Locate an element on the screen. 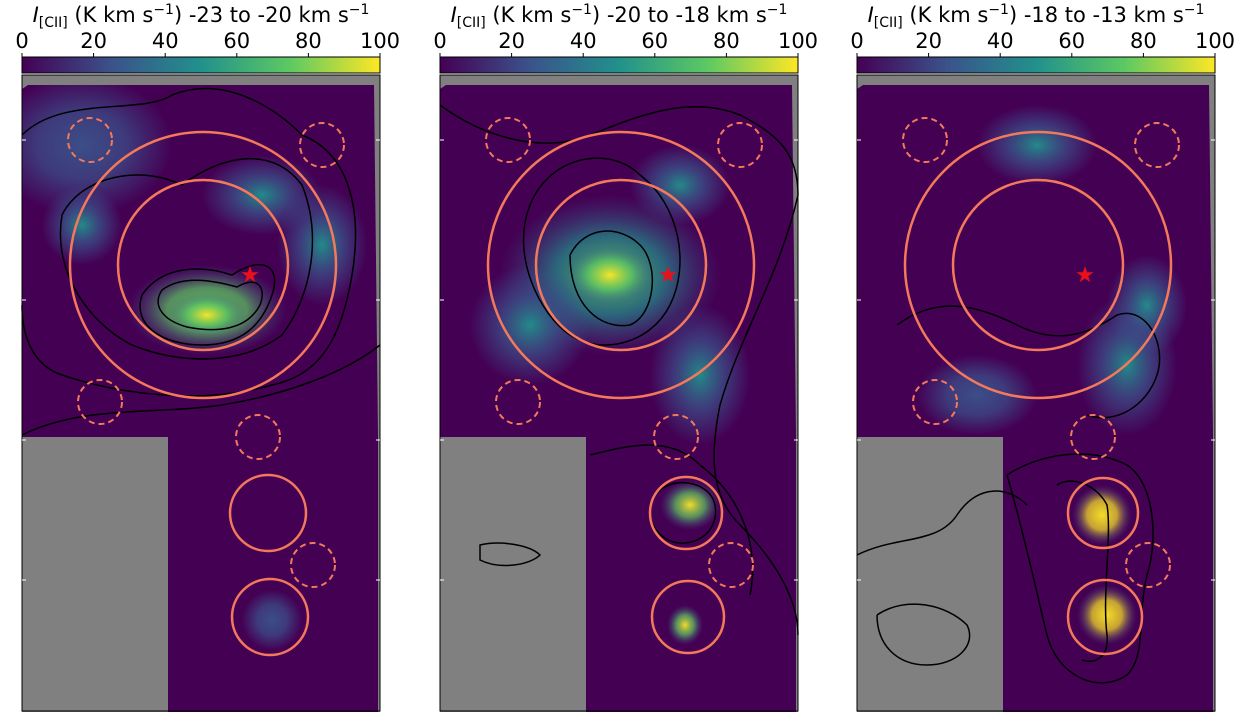 The width and height of the screenshot is (1252, 717). title-part: ) -20 to -18 km s is located at coordinates (679, 15).